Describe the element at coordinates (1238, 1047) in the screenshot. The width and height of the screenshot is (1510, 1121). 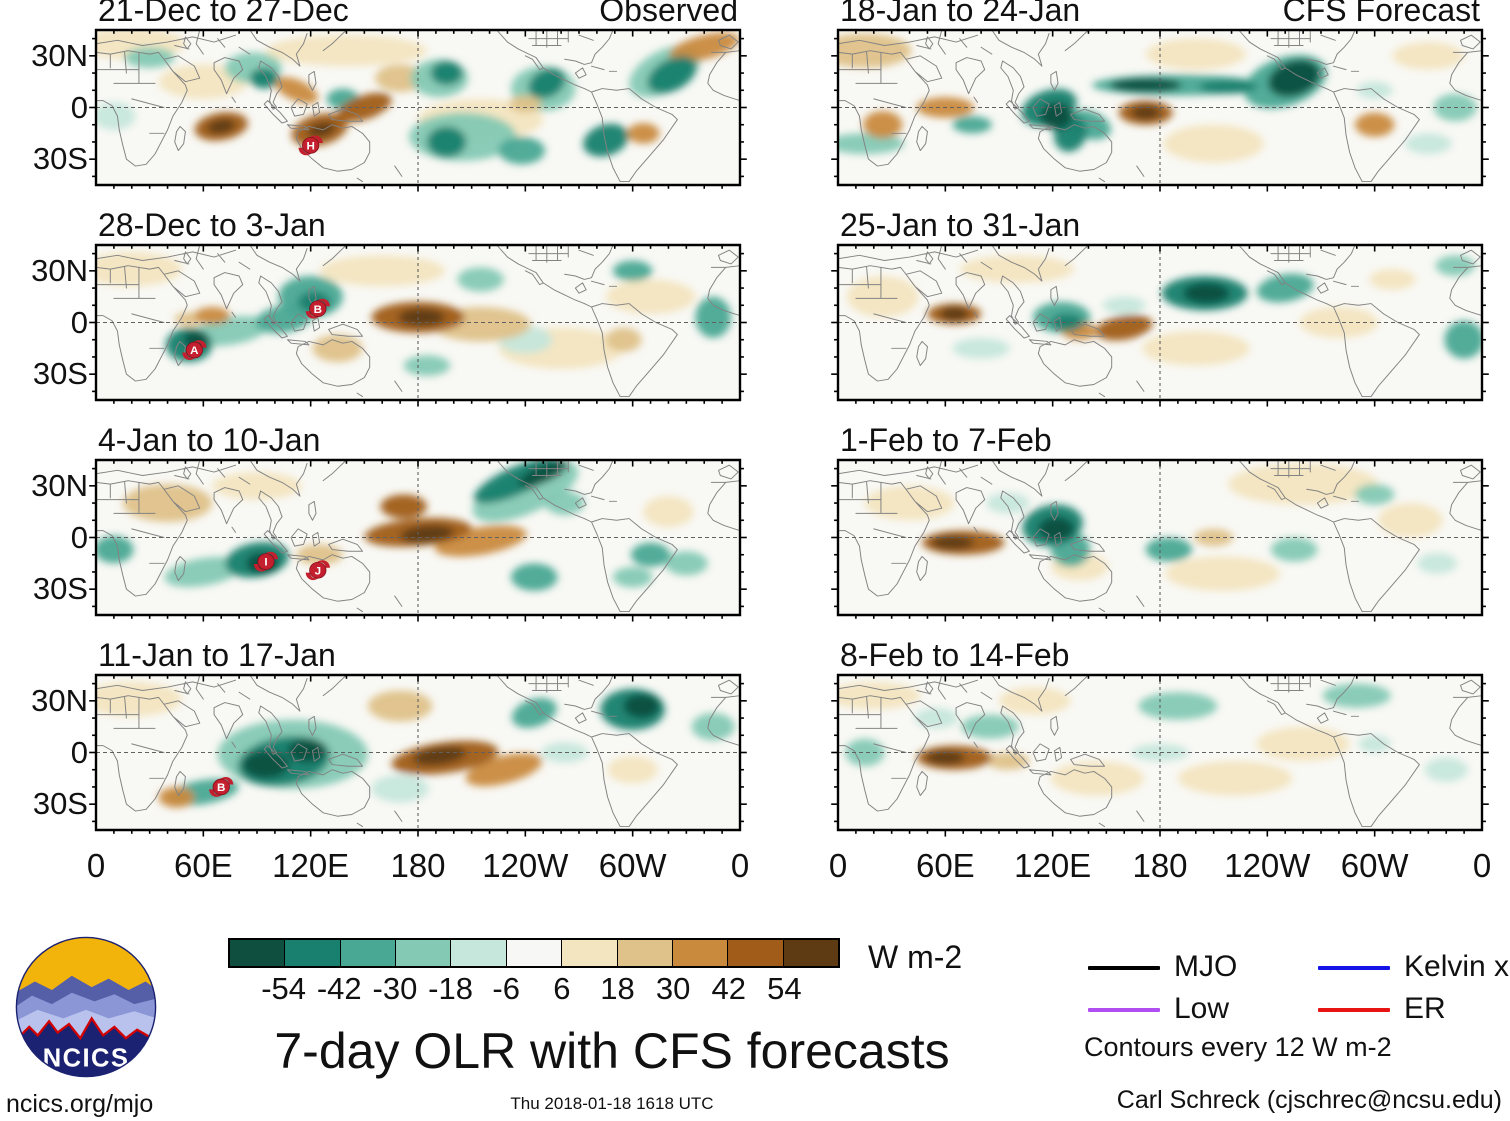
I see `legend-note: Contours every 12 W m-2` at that location.